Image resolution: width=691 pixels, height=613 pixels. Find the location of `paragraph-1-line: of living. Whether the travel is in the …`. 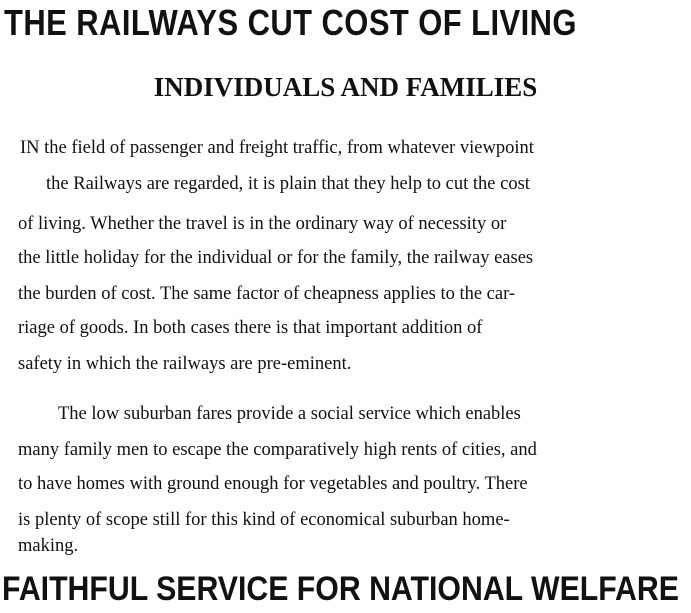

paragraph-1-line: of living. Whether the travel is in the … is located at coordinates (262, 224).